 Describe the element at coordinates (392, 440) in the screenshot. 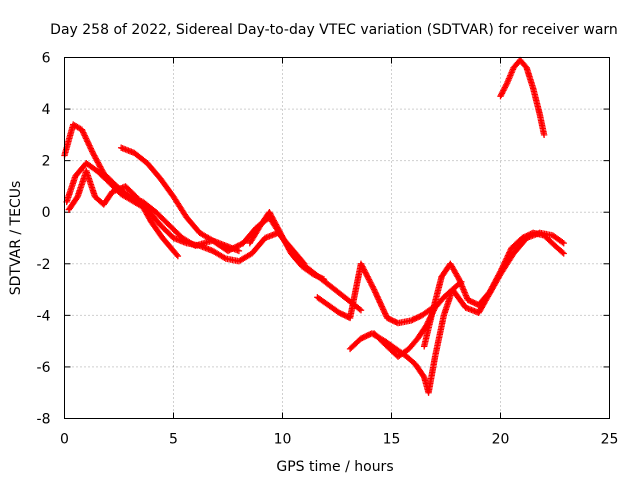

I see `x-tick-label: 15` at that location.